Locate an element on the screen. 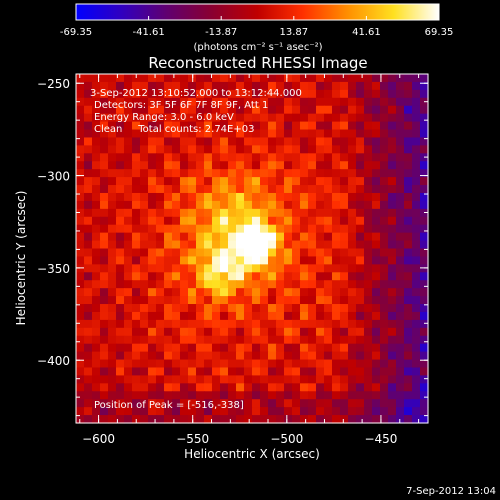 Image resolution: width=500 pixels, height=500 pixels. annotation-detectors: Detectors: 3F 5F 6F 7F 8F 9F, Att 1 is located at coordinates (181, 105).